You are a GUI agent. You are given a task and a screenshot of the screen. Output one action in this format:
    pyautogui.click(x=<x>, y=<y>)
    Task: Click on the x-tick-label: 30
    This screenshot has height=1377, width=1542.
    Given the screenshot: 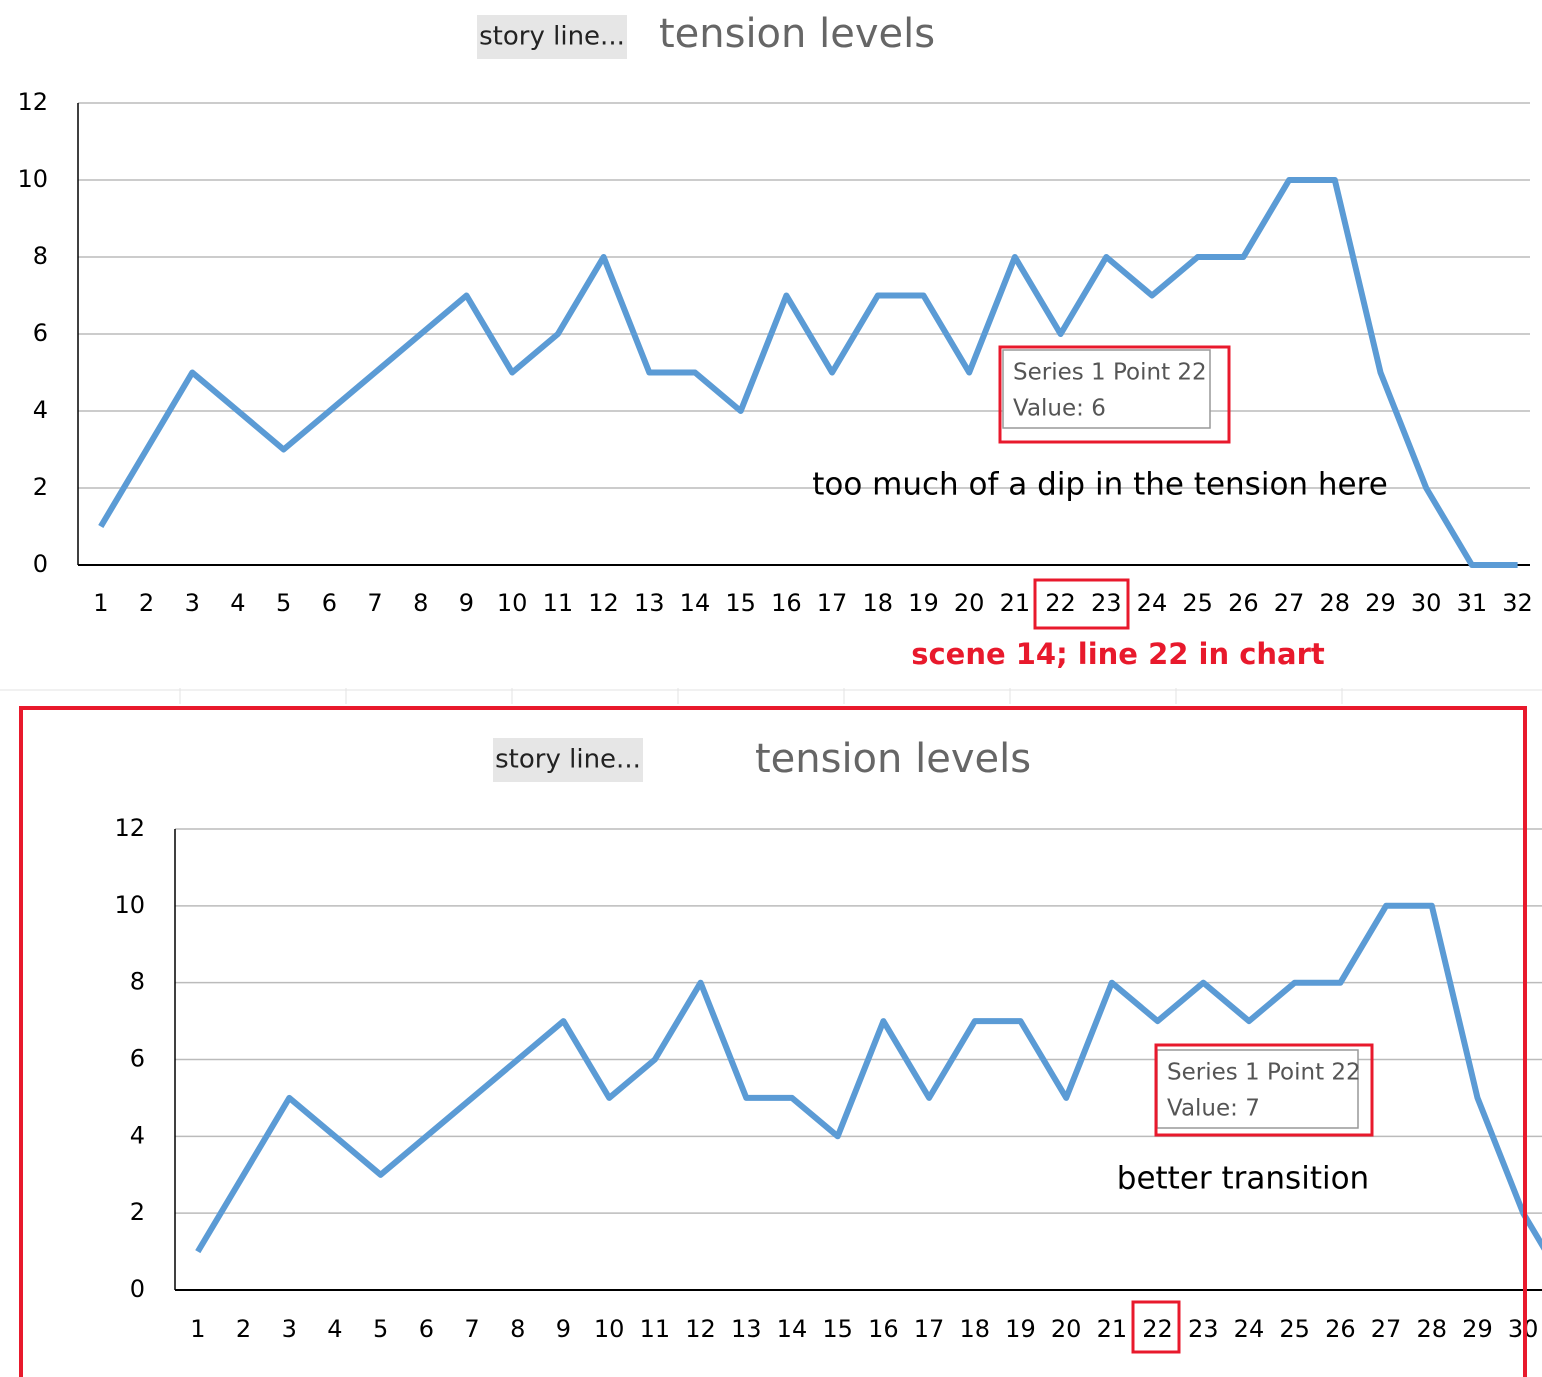 What is the action you would take?
    pyautogui.click(x=1426, y=603)
    